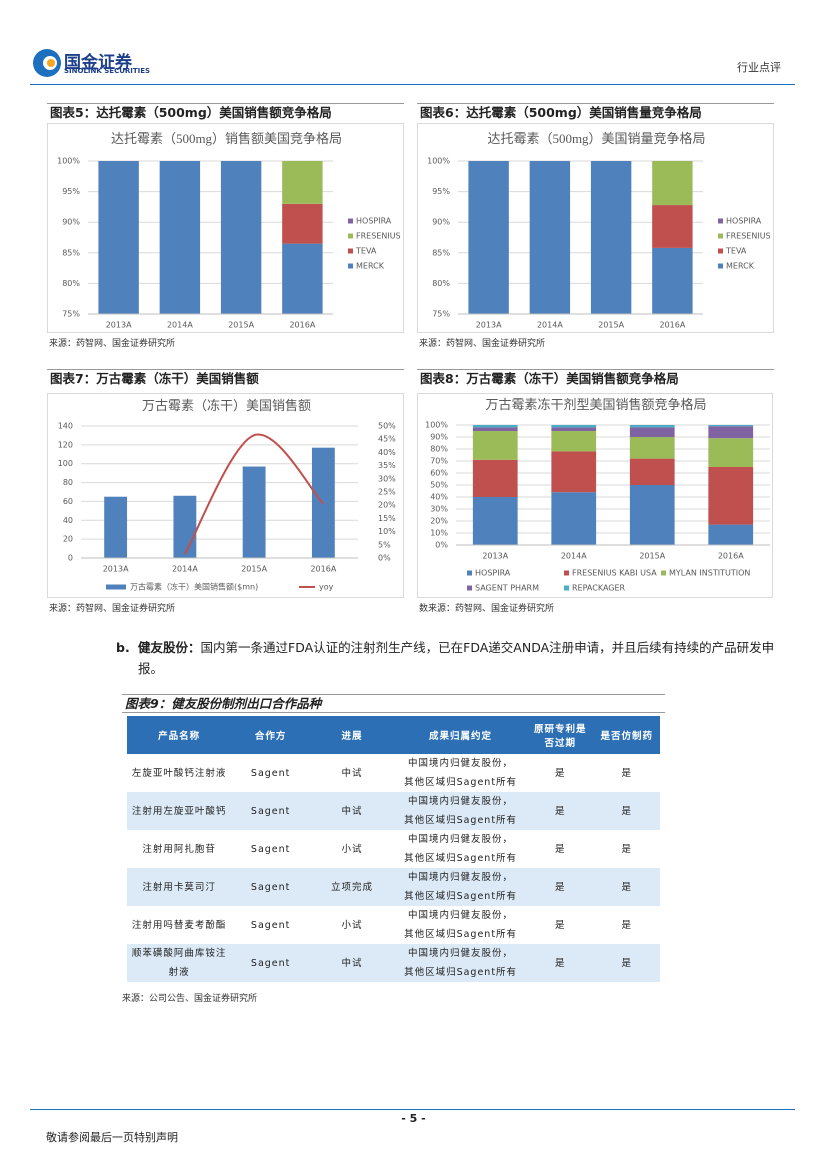 The height and width of the screenshot is (1170, 827). I want to click on y-tick-label: 40%, so click(439, 497).